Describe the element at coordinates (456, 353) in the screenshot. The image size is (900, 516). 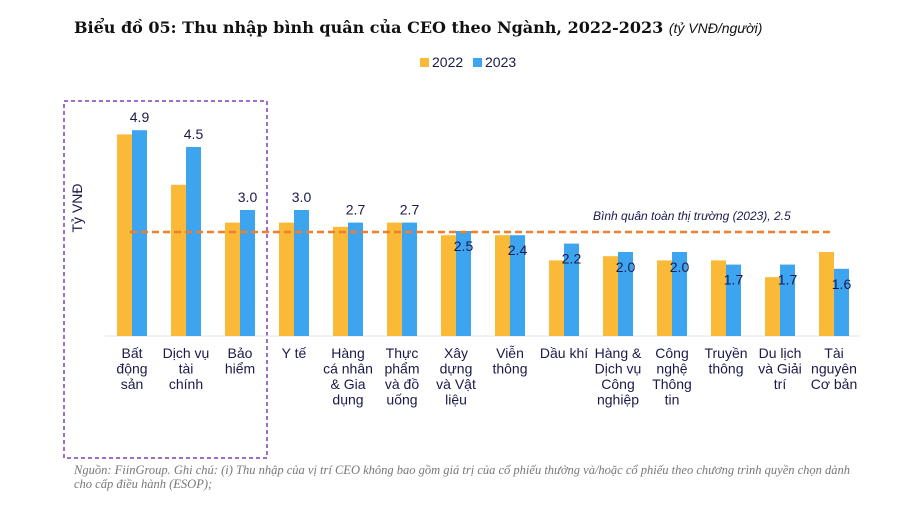
I see `category-label-6: Xây` at that location.